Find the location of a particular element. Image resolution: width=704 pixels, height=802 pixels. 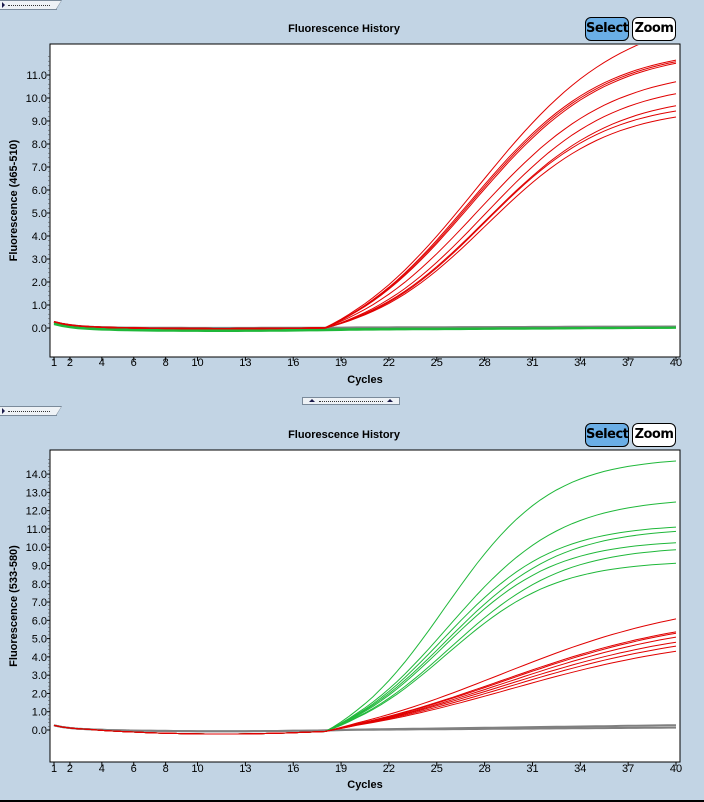

top-collapse-tab is located at coordinates (31, 5).